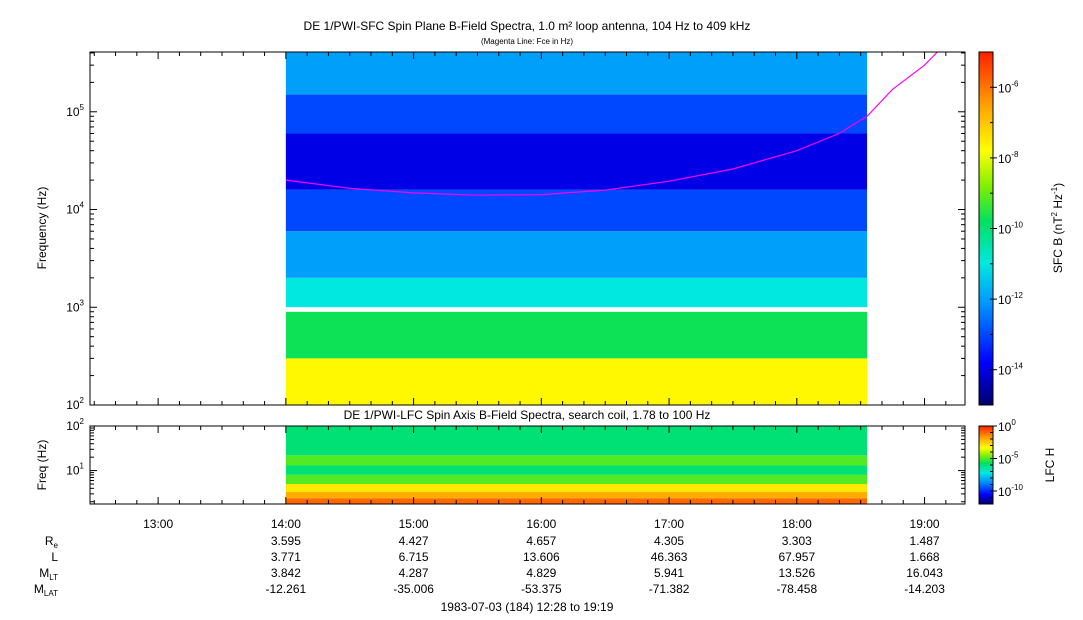 This screenshot has height=620, width=1083. I want to click on lfc-spectrogram, so click(576, 465).